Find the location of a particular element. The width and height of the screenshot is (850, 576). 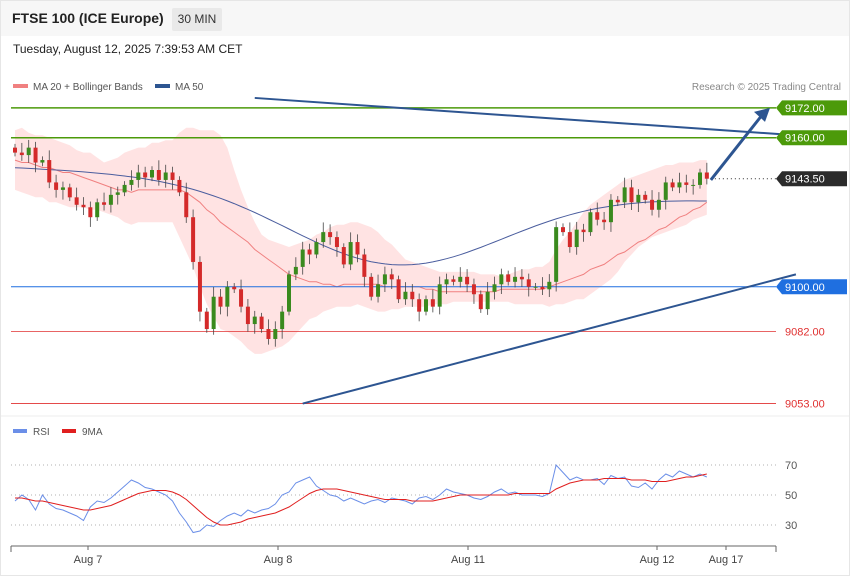

level-label: 9143.50 is located at coordinates (805, 180).